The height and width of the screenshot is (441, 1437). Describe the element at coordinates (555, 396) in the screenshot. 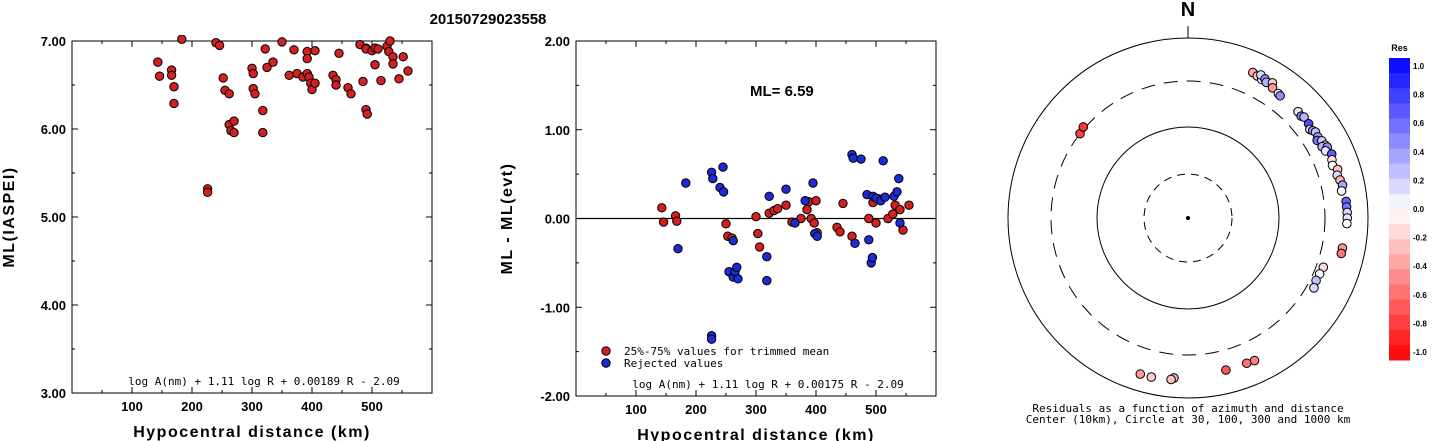

I see `y-tick-label: -2.00` at that location.